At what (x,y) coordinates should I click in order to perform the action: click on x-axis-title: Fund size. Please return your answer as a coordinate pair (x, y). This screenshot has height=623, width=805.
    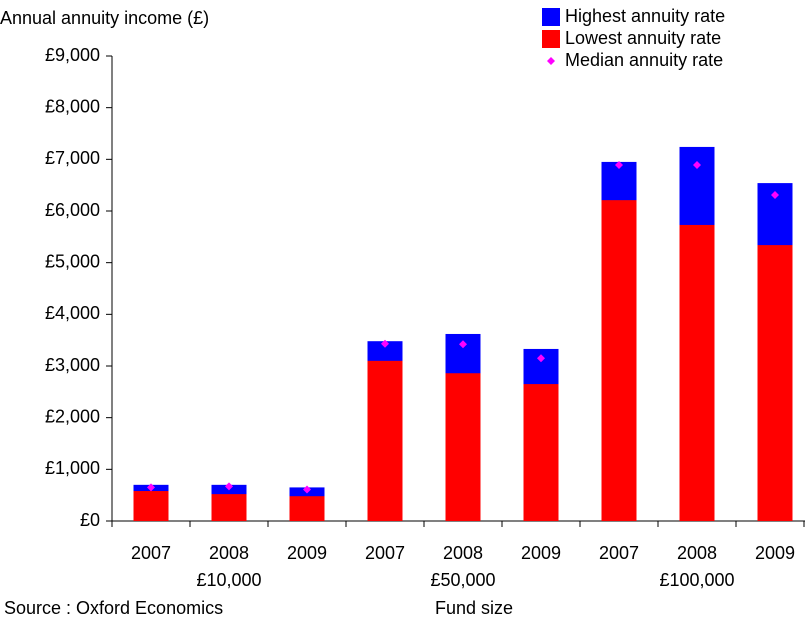
    Looking at the image, I should click on (474, 608).